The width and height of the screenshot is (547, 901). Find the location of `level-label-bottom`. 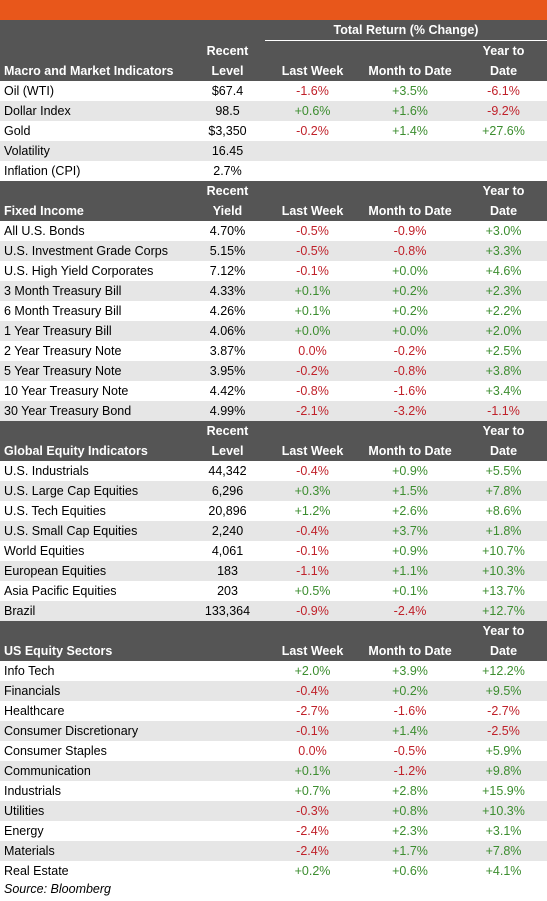

level-label-bottom is located at coordinates (227, 651).